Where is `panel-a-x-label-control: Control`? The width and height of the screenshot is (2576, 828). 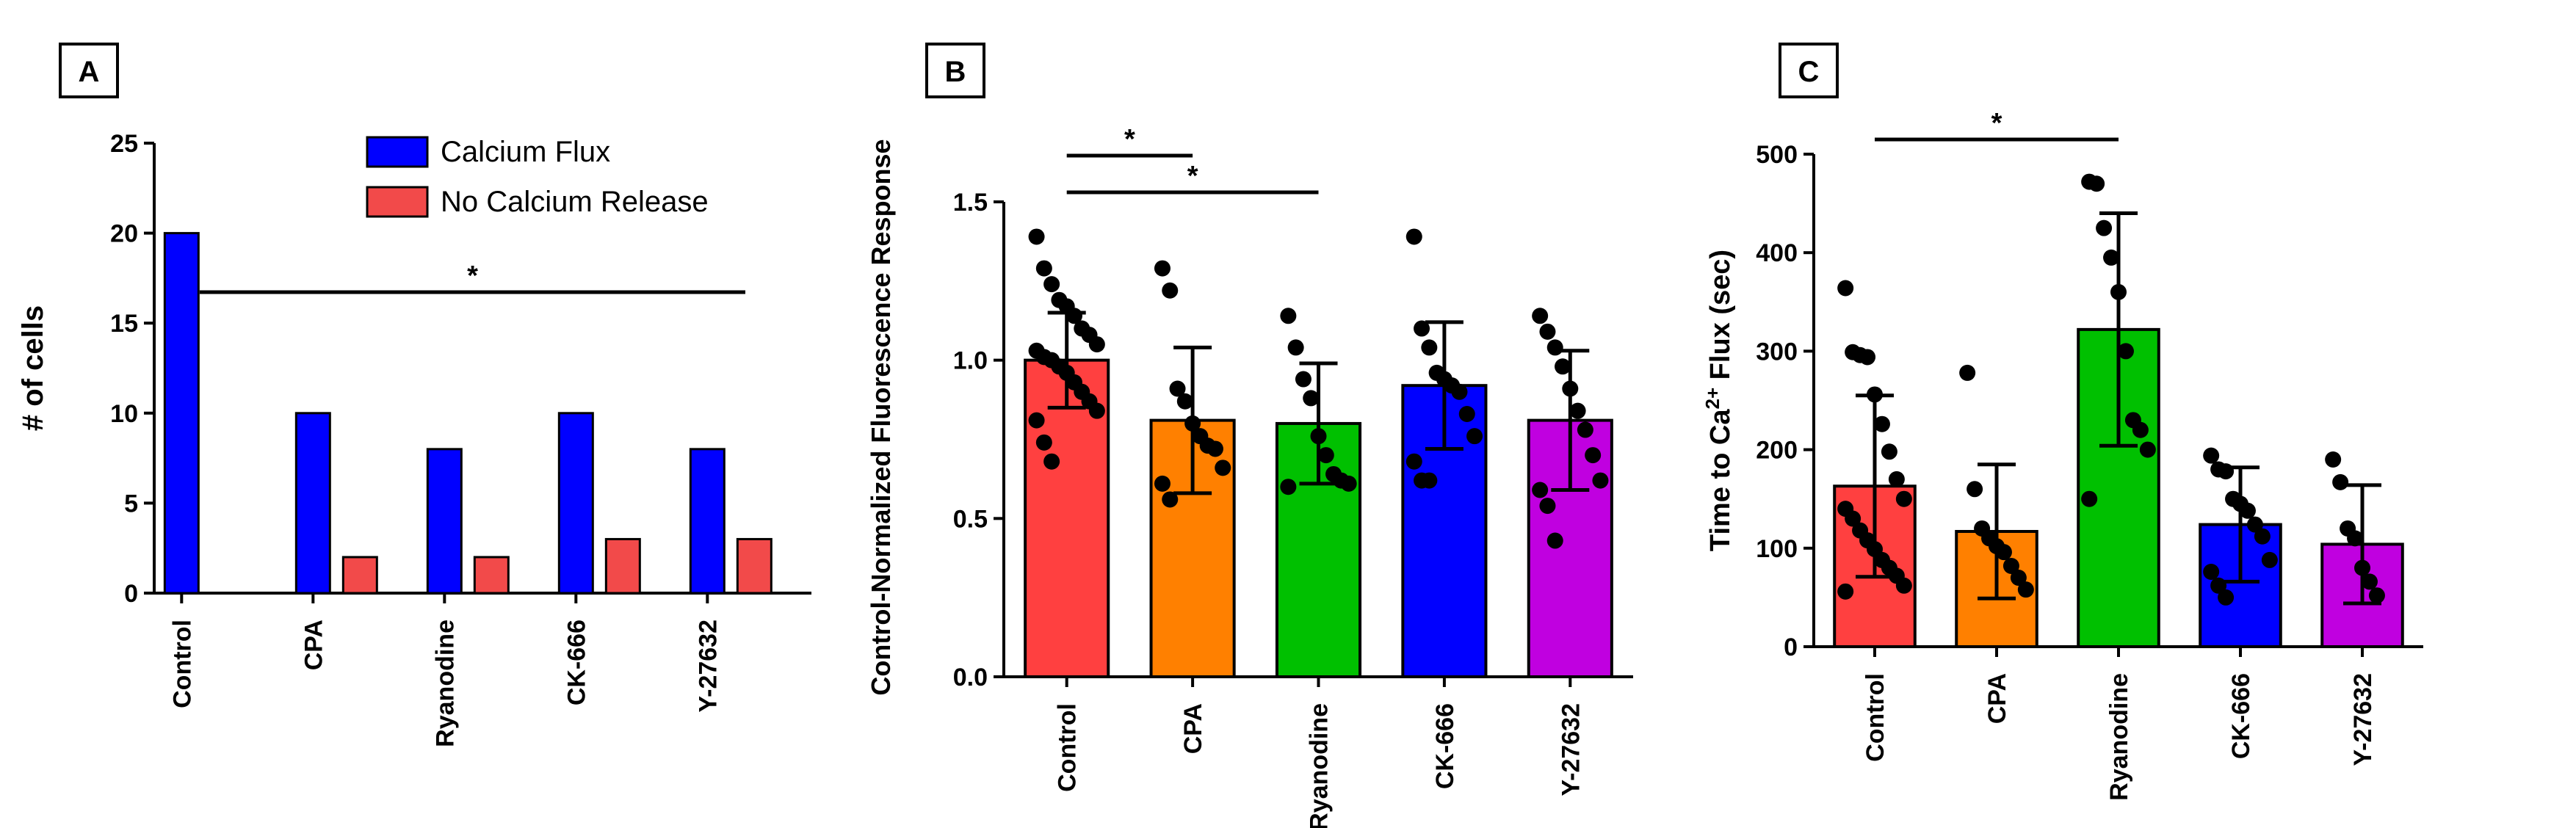 panel-a-x-label-control: Control is located at coordinates (182, 664).